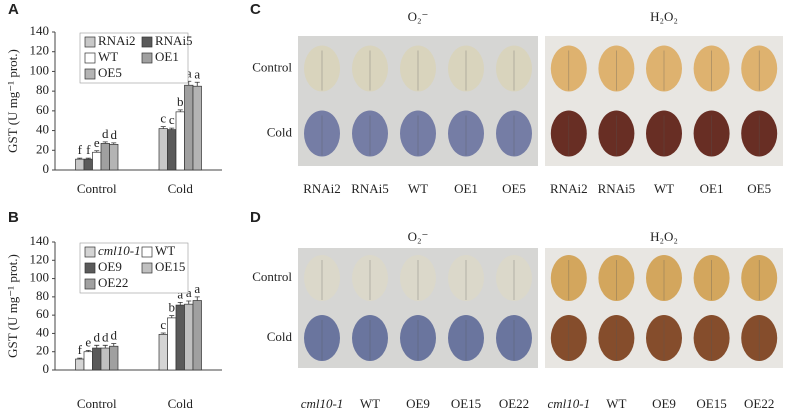 This screenshot has width=795, height=413. I want to click on column-label: cml10-1, so click(322, 403).